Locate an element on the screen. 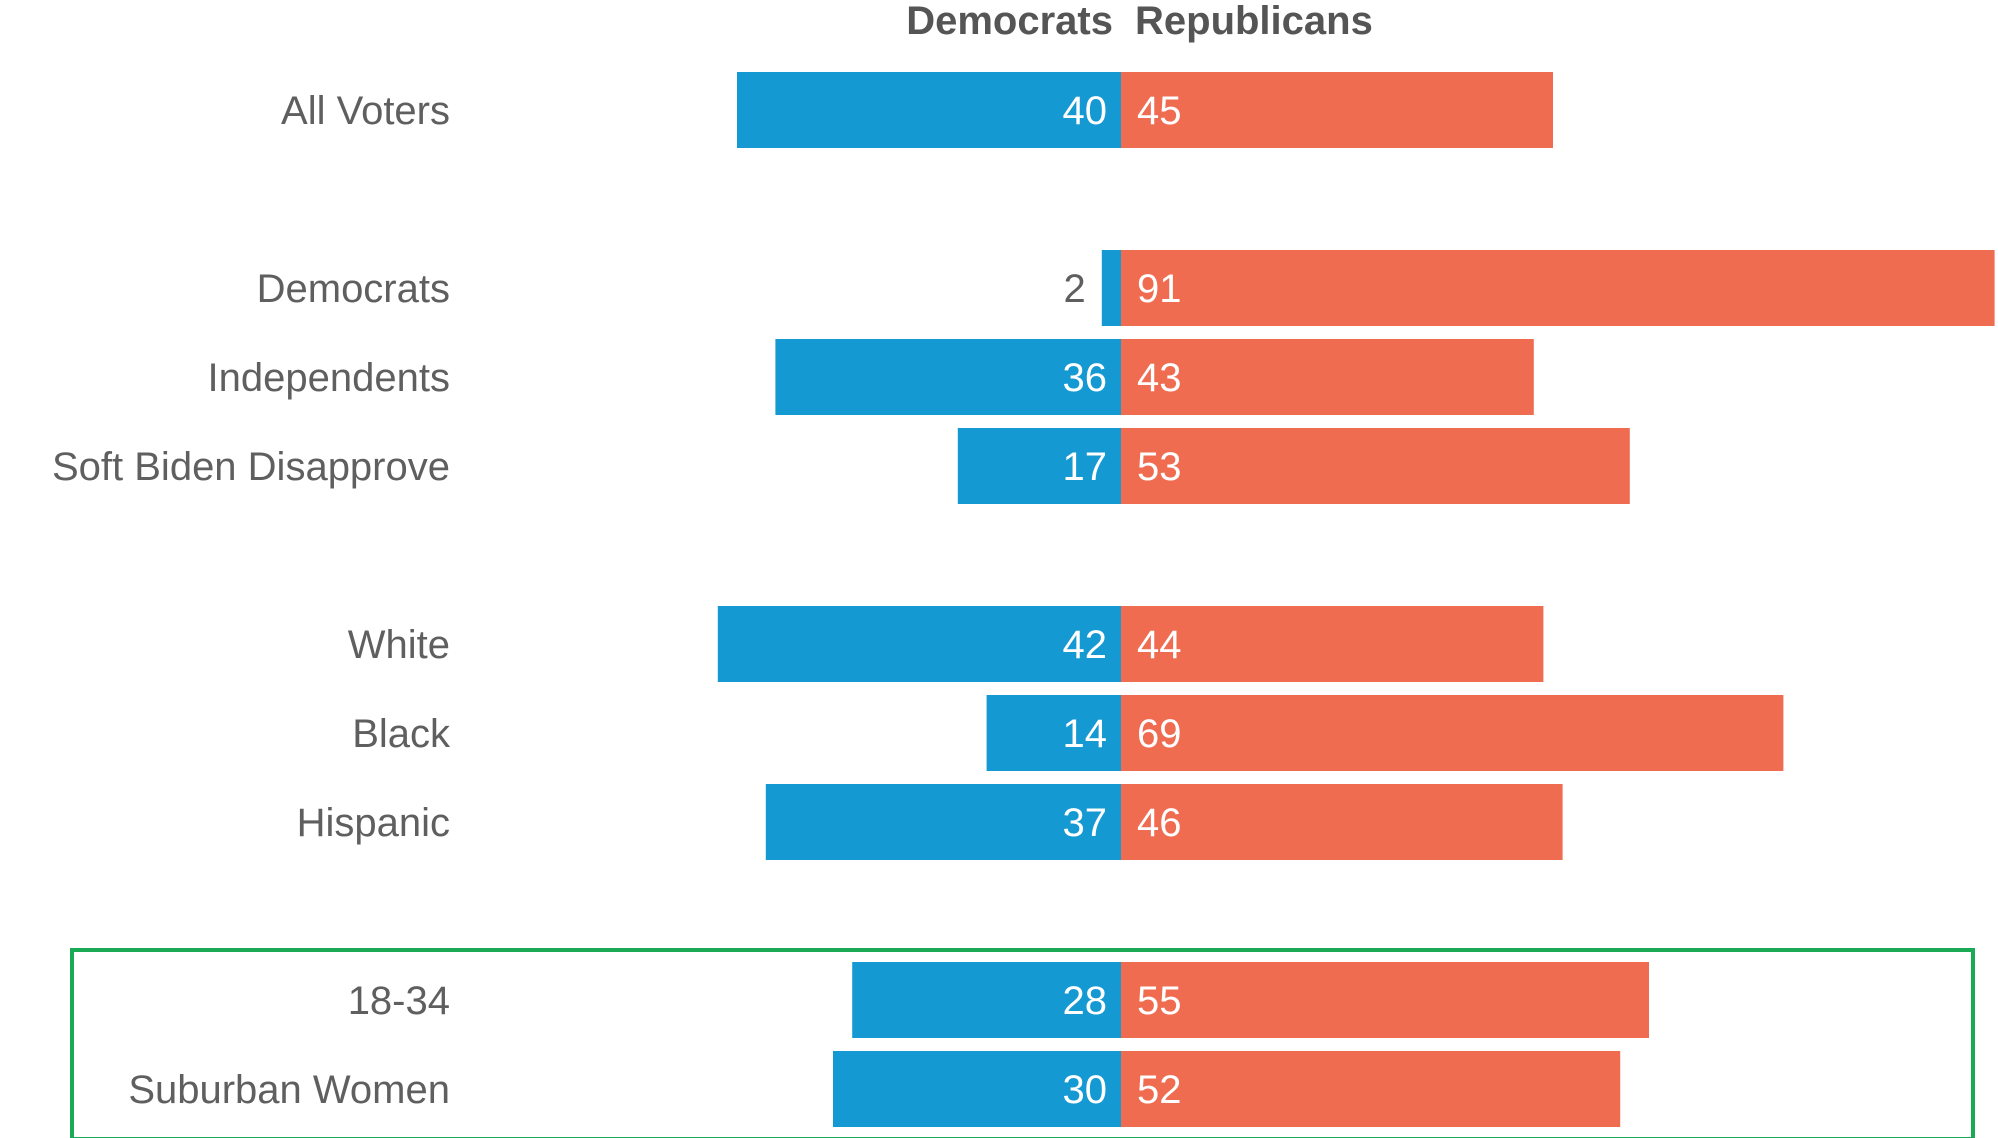  bar-democrats-independents is located at coordinates (948, 377).